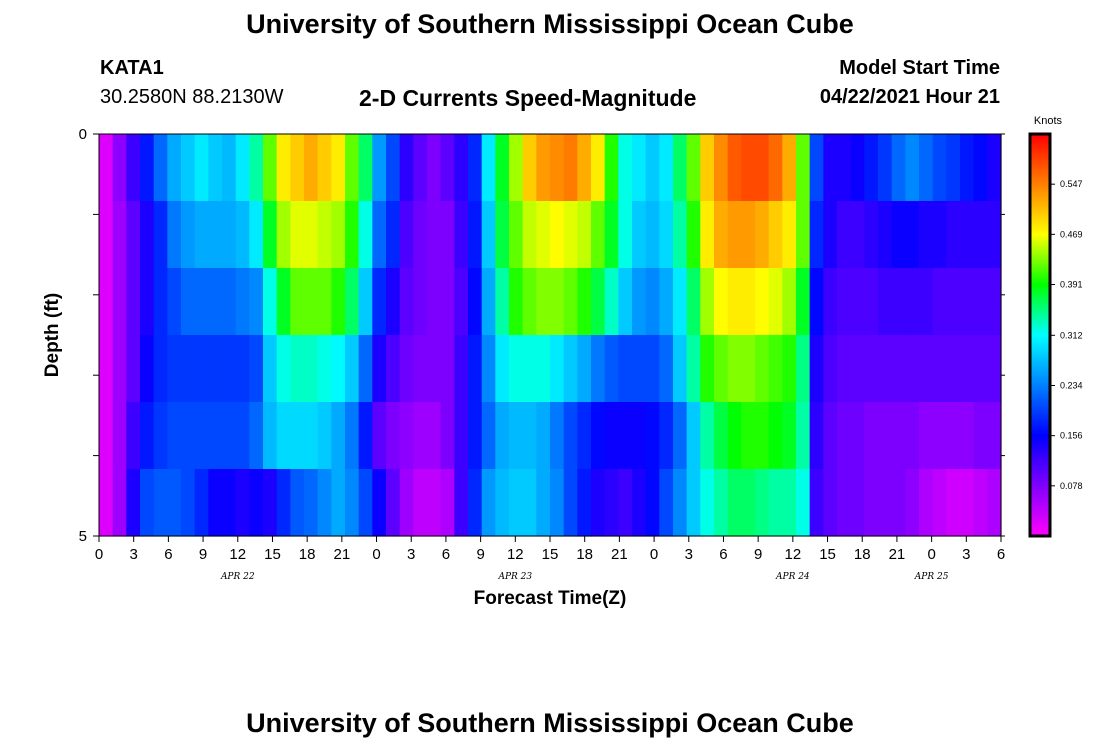 This screenshot has height=750, width=1100. Describe the element at coordinates (758, 554) in the screenshot. I see `x-tick-label: 9` at that location.